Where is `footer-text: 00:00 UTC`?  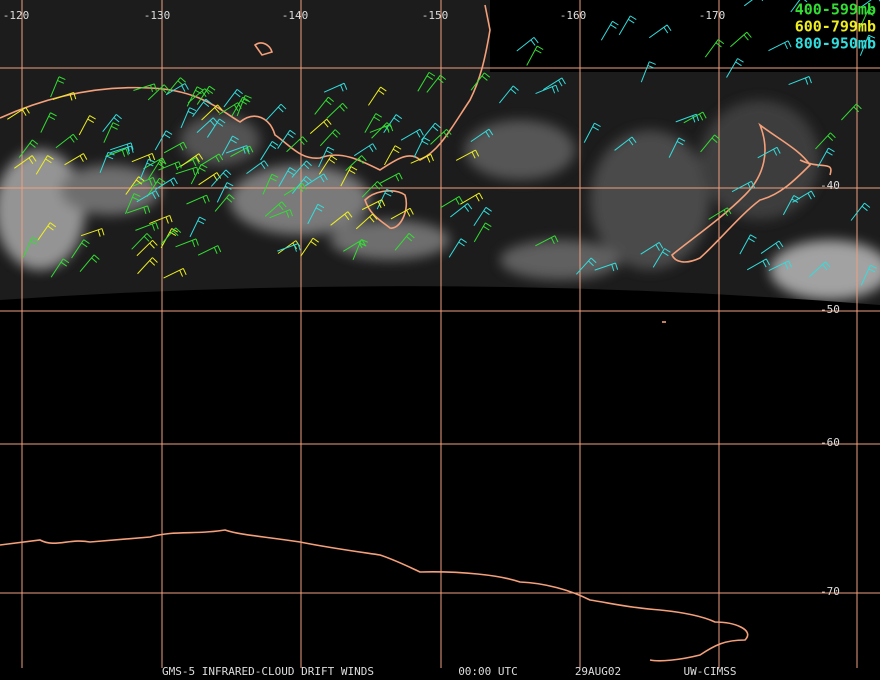
footer-text: 00:00 UTC is located at coordinates (488, 671).